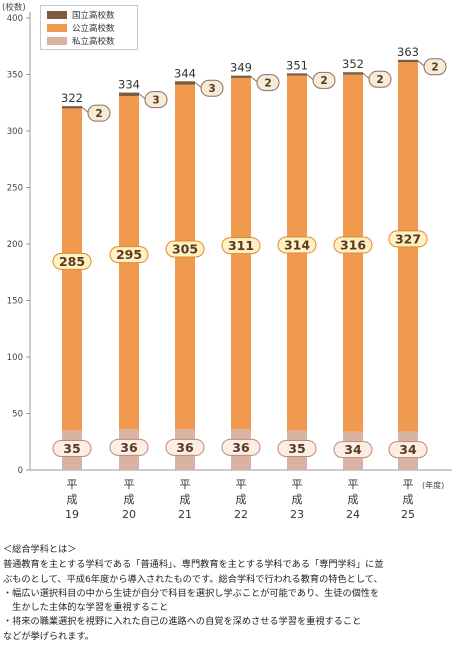  I want to click on y-tick-label: 150, so click(15, 302).